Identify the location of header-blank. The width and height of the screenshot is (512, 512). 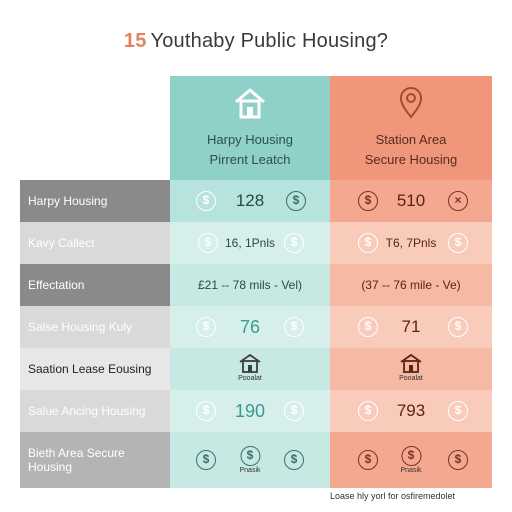
(95, 128).